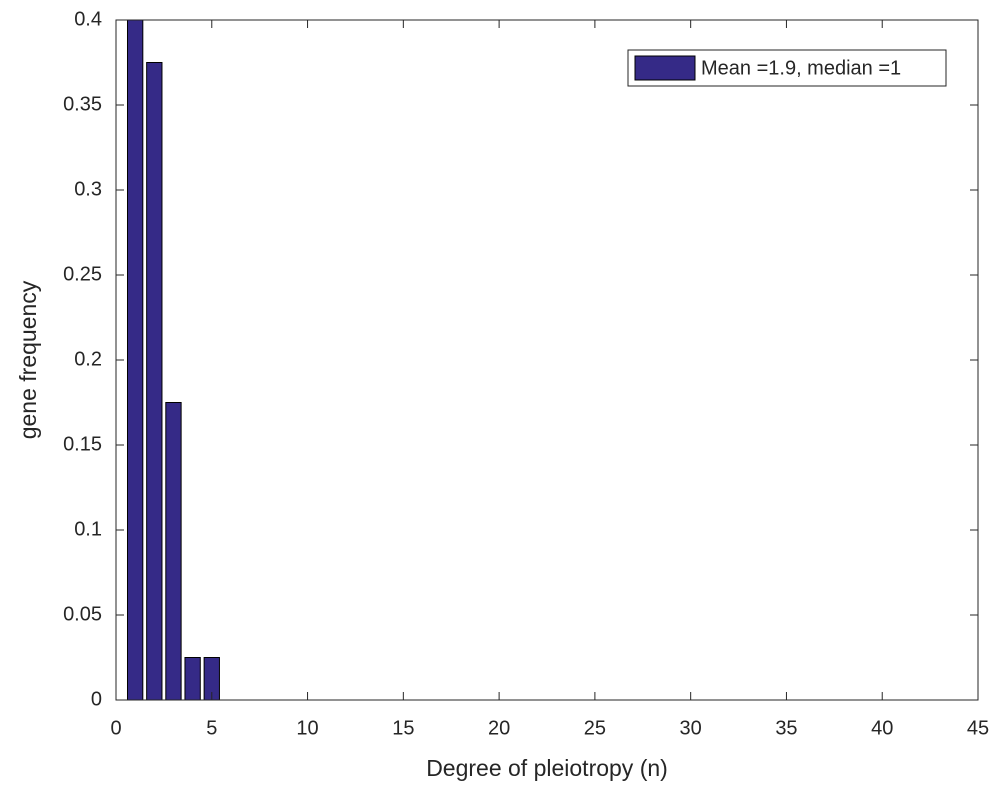 This screenshot has width=1000, height=801. What do you see at coordinates (403, 728) in the screenshot?
I see `x-tick-label: 15` at bounding box center [403, 728].